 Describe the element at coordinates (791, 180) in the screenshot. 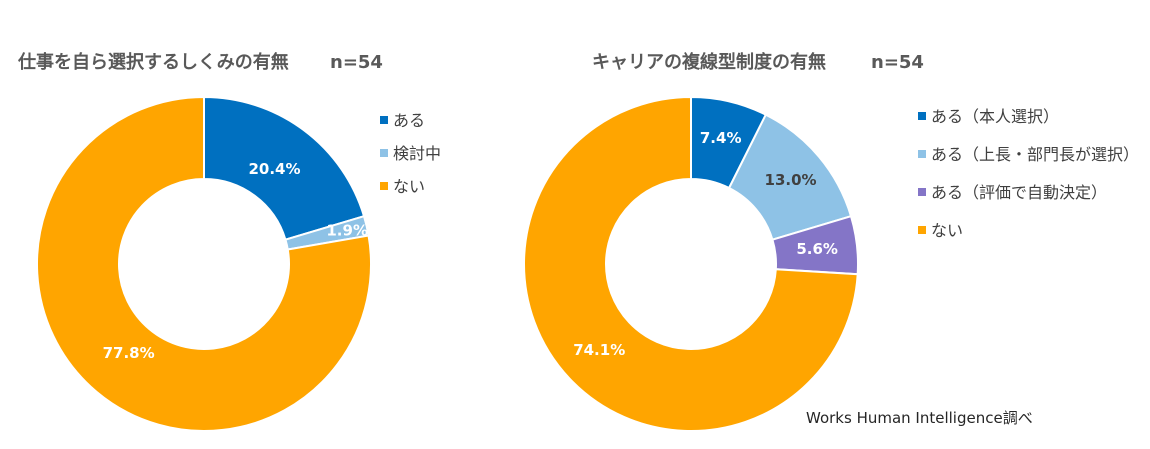

I see `chart-2-value-label-2: 13.0%` at that location.